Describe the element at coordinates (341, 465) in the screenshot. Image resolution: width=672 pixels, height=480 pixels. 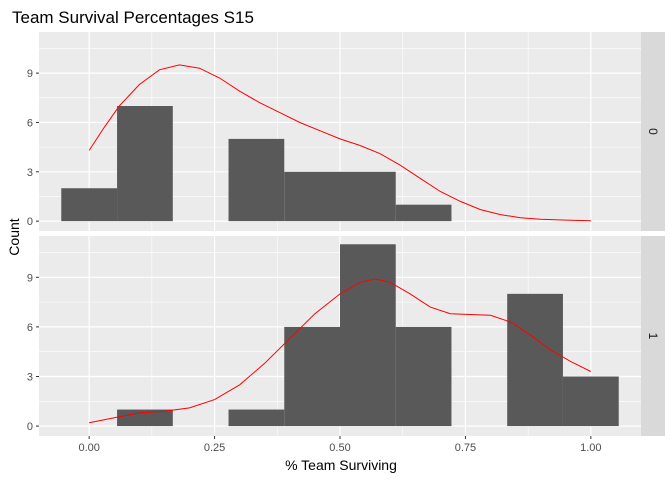
I see `x-axis-title: % Team Surviving` at that location.